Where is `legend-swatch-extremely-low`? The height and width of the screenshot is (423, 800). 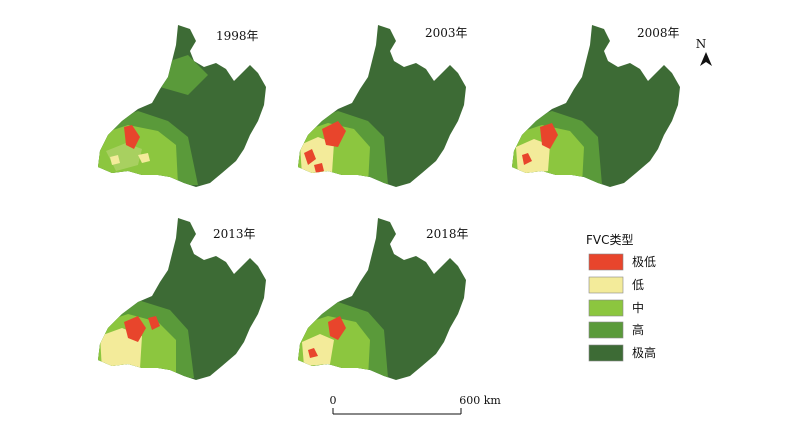
legend-swatch-extremely-low is located at coordinates (606, 262).